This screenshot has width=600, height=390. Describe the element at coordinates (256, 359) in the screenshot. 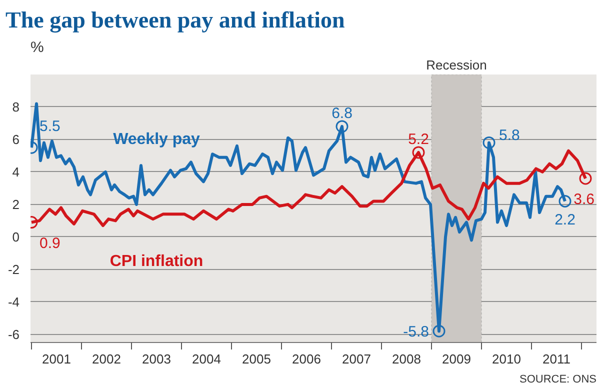

I see `x-tick-label: 2005` at that location.